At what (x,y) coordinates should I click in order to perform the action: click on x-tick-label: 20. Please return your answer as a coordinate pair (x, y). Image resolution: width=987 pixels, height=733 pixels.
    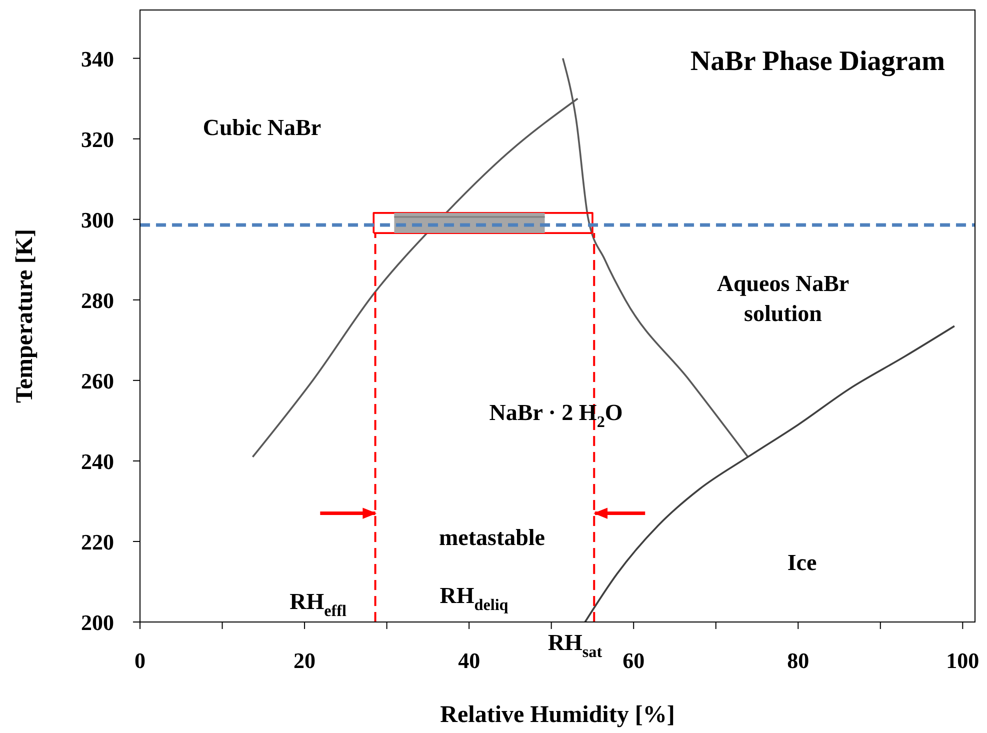
    Looking at the image, I should click on (305, 660).